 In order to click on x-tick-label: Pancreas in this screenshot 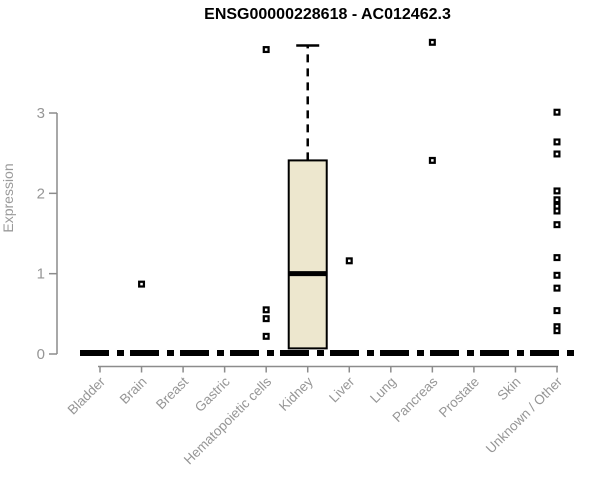, I will do `click(415, 399)`.